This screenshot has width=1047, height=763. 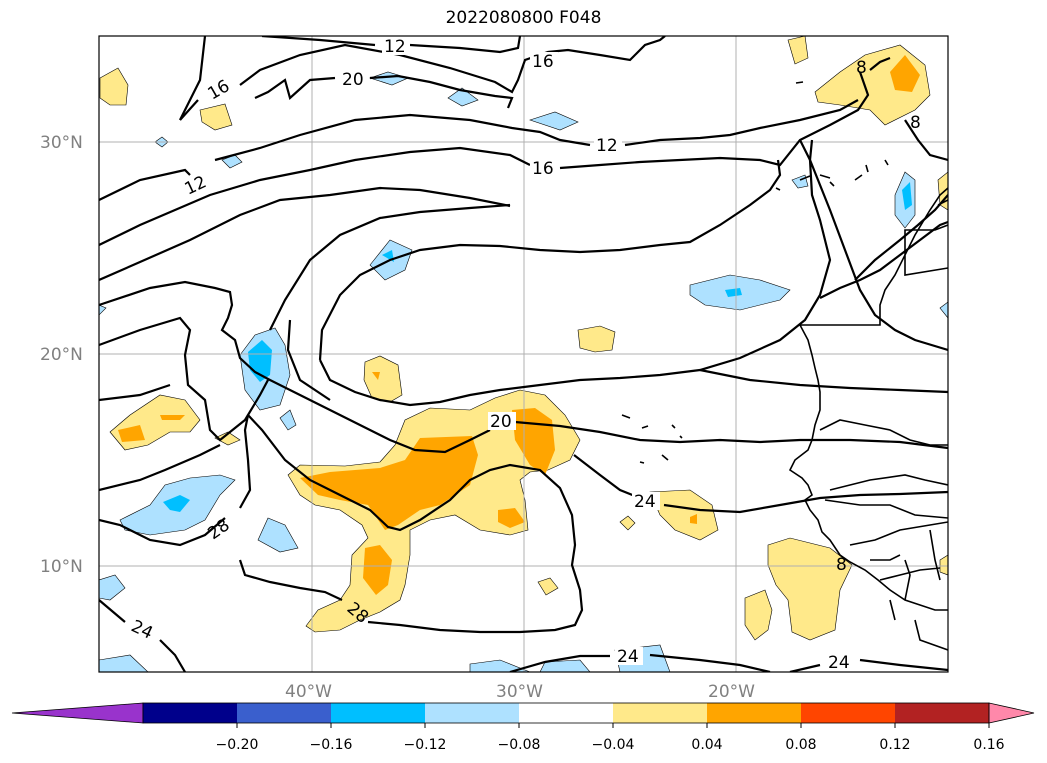 What do you see at coordinates (942, 202) in the screenshot?
I see `iberia-edge` at bounding box center [942, 202].